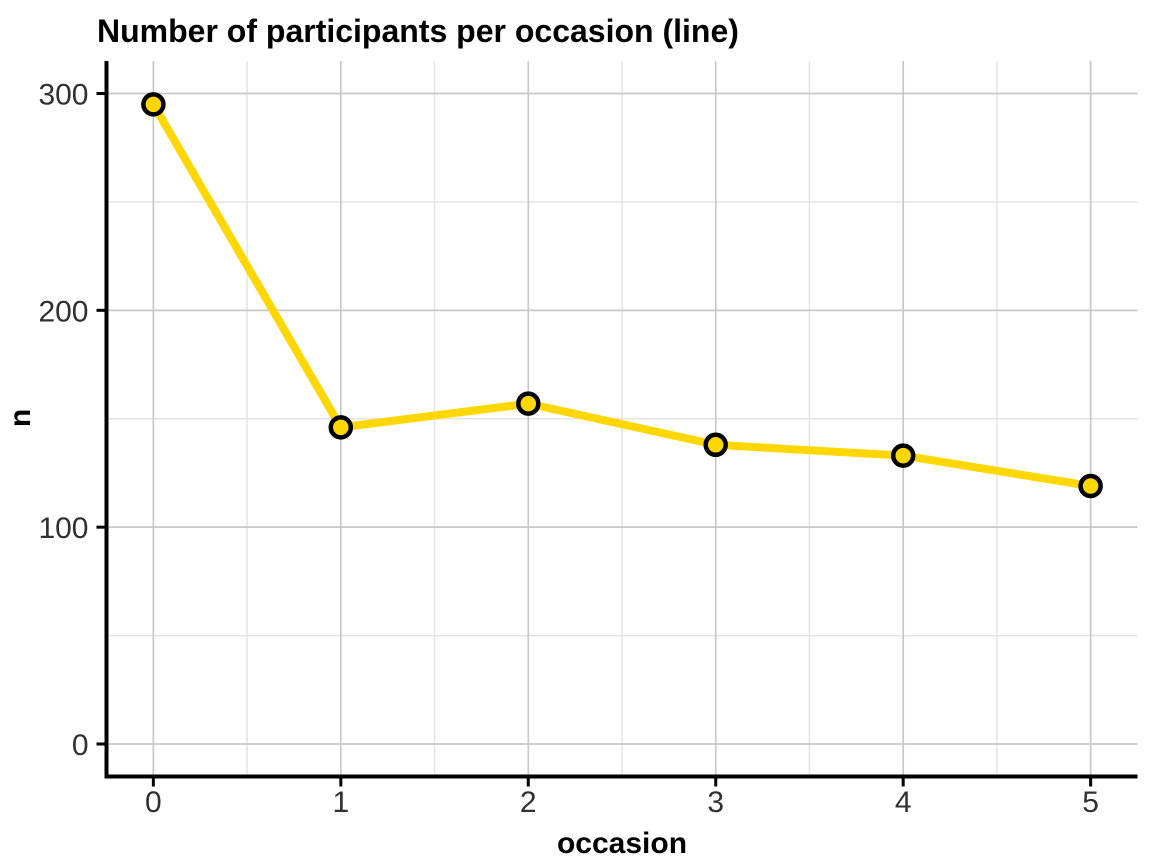 This screenshot has height=864, width=1152. Describe the element at coordinates (63, 528) in the screenshot. I see `y-tick-label: 100` at that location.